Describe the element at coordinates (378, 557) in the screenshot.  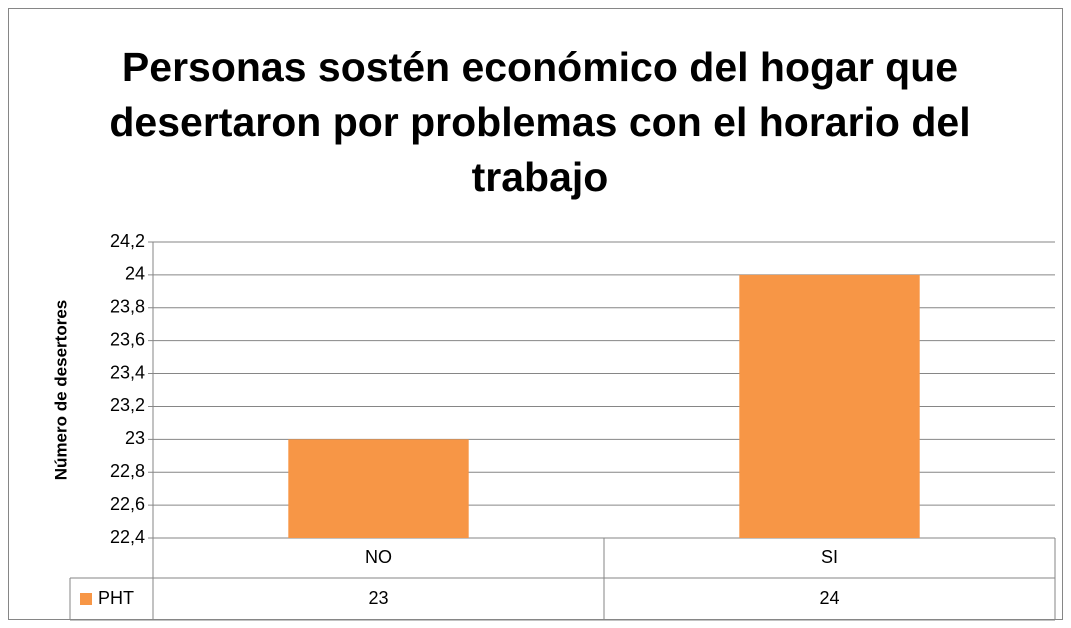
I see `x-tick-label: NO` at that location.